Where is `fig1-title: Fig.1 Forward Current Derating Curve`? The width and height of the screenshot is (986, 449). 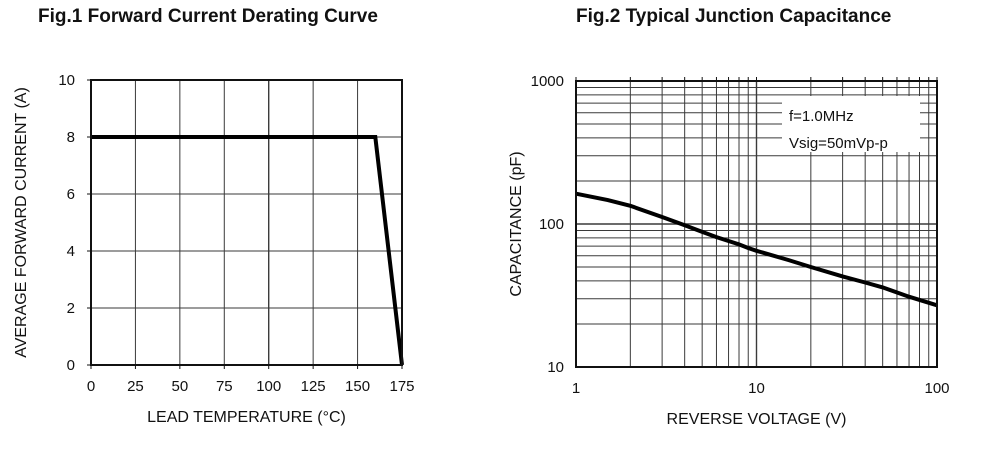
fig1-title: Fig.1 Forward Current Derating Curve is located at coordinates (208, 16).